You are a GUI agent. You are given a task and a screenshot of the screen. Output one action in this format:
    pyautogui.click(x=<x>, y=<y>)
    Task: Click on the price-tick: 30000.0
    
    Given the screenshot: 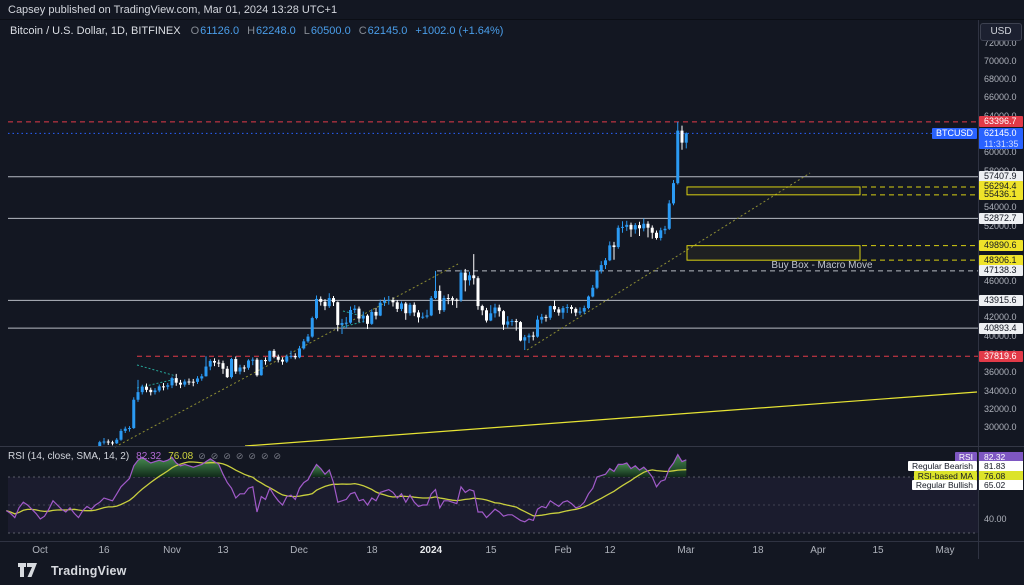 What is the action you would take?
    pyautogui.click(x=1000, y=427)
    